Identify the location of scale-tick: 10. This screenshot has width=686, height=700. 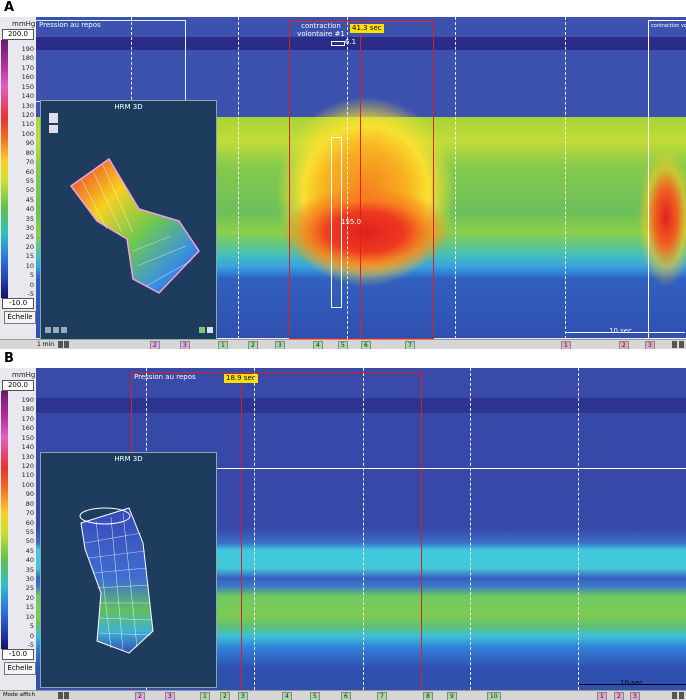
(29, 265).